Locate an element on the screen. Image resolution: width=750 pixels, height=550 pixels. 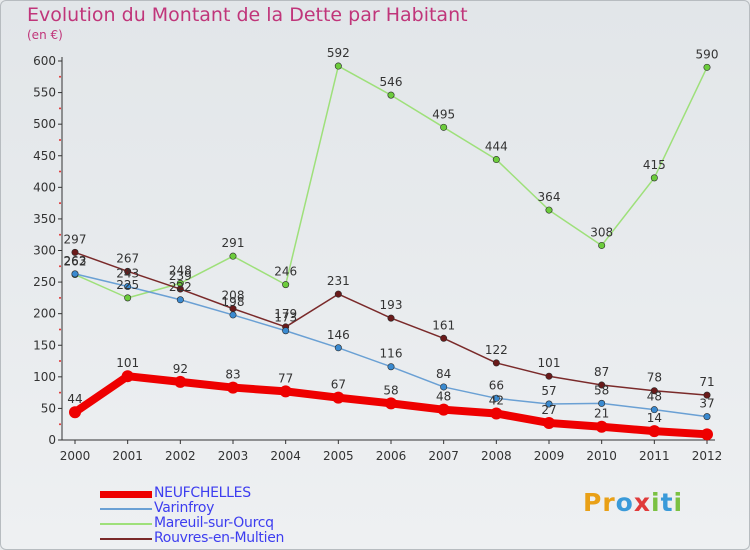
data-label: 78 is located at coordinates (654, 378).